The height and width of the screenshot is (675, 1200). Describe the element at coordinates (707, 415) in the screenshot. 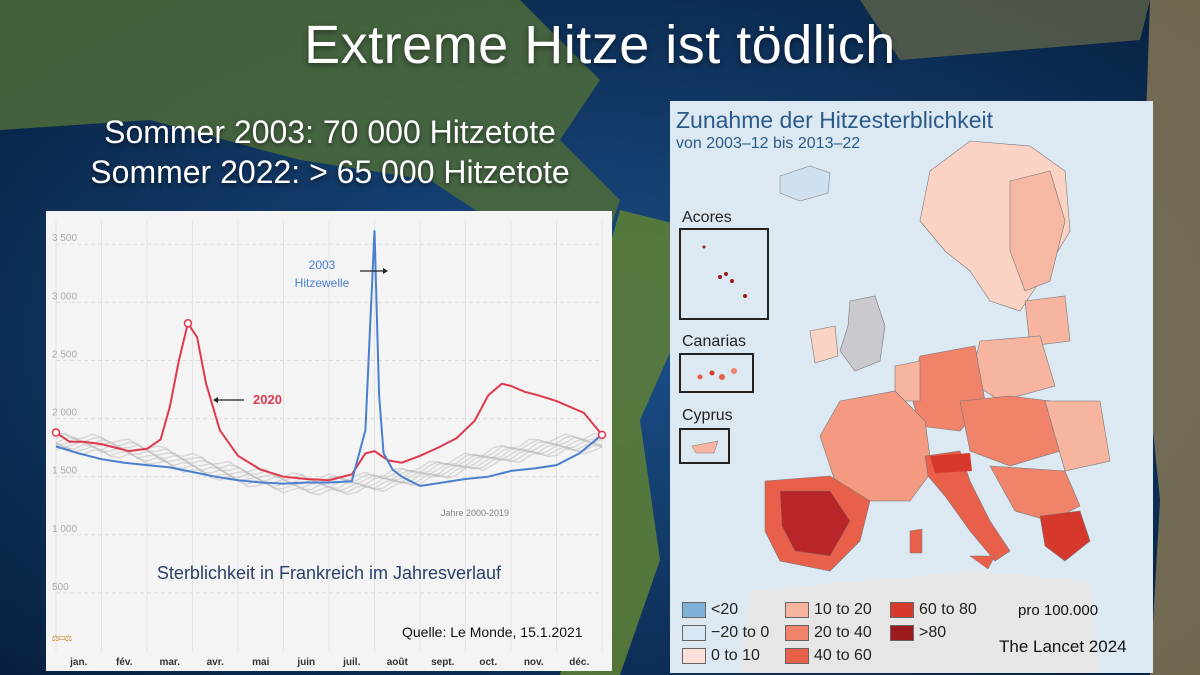

I see `inset-label-cyprus: Cyprus` at that location.